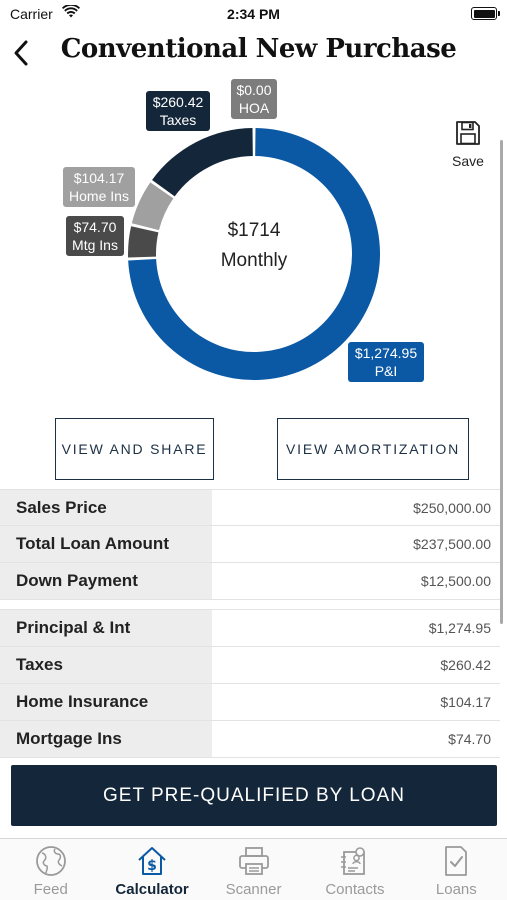 Image resolution: width=507 pixels, height=900 pixels. Describe the element at coordinates (501, 382) in the screenshot. I see `scrollbar` at that location.